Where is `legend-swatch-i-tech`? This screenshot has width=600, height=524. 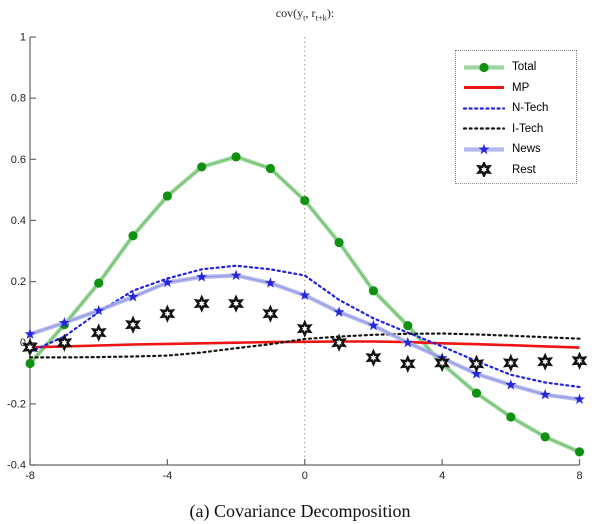
legend-swatch-i-tech is located at coordinates (484, 128).